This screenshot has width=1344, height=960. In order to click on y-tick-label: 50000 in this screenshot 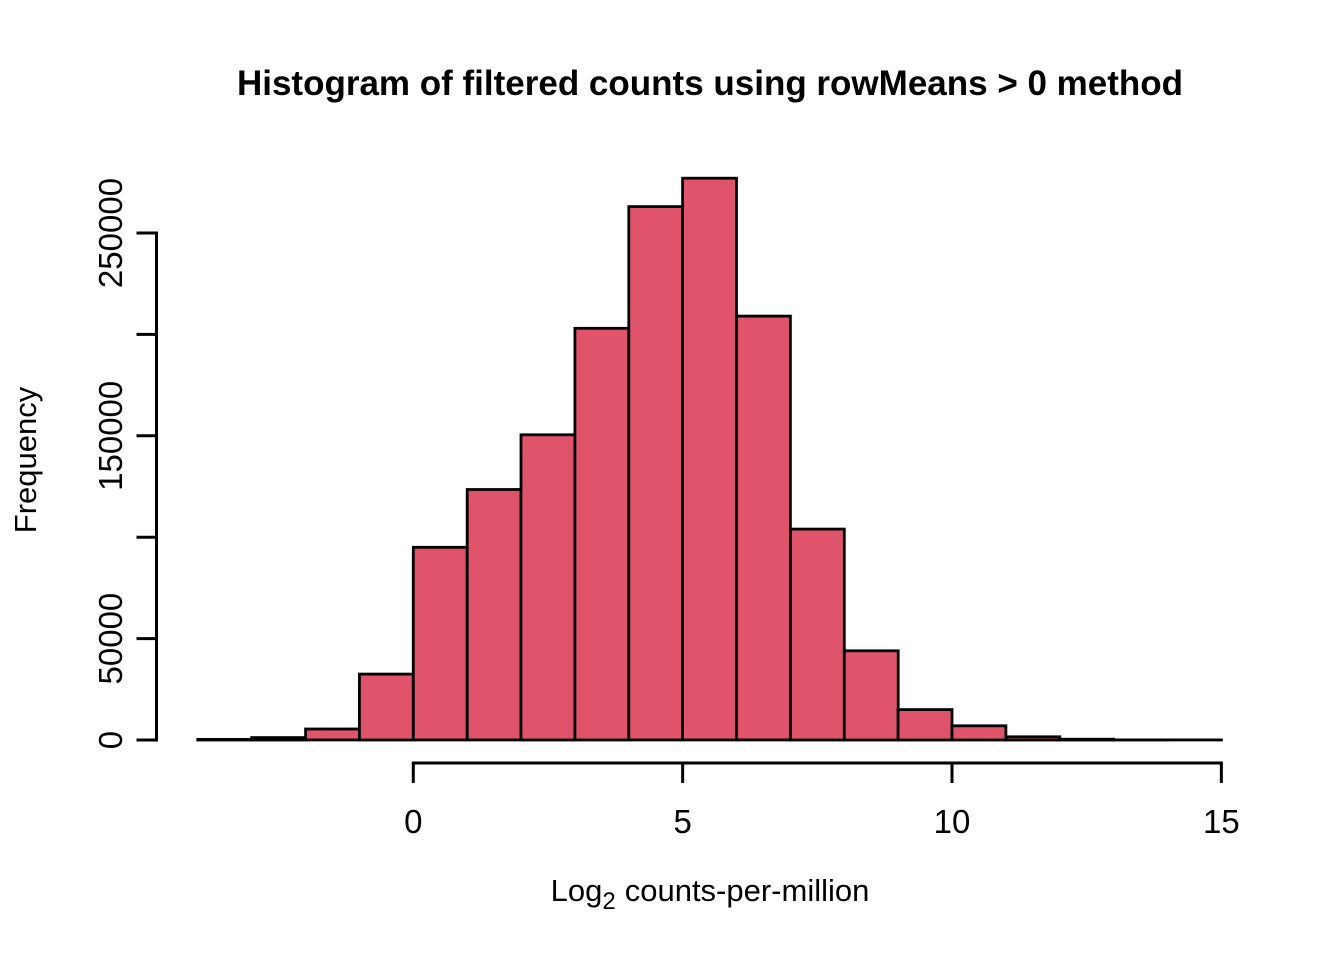, I will do `click(110, 639)`.